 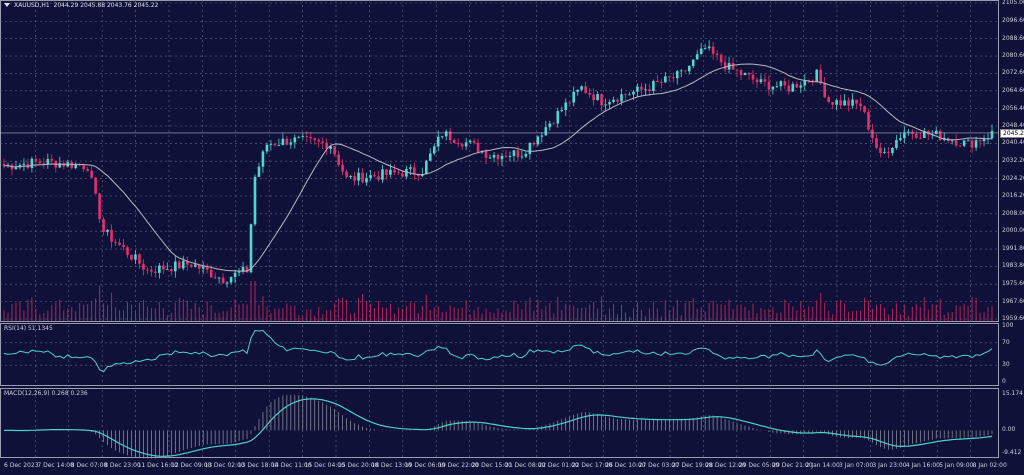 What do you see at coordinates (7, 5) in the screenshot?
I see `dropdown-icon` at bounding box center [7, 5].